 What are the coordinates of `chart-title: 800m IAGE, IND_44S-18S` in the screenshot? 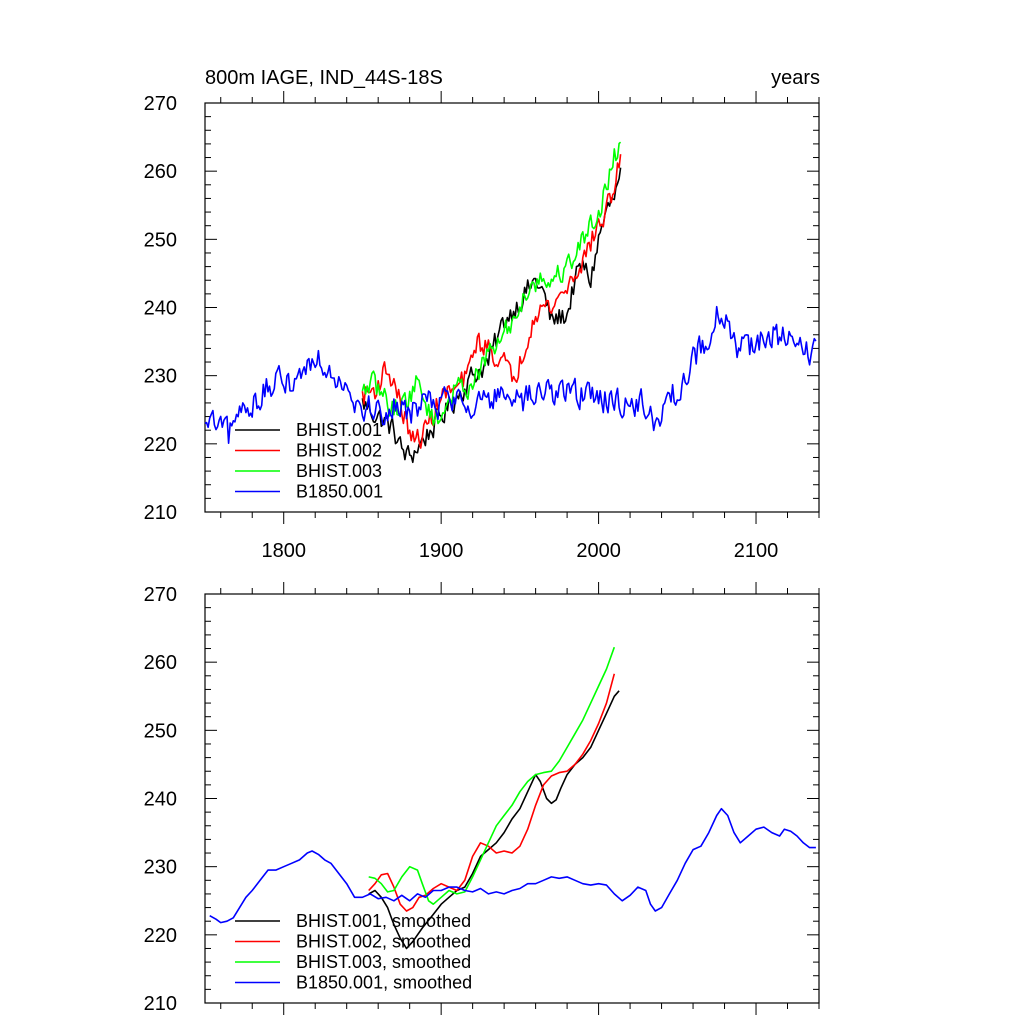 It's located at (324, 78).